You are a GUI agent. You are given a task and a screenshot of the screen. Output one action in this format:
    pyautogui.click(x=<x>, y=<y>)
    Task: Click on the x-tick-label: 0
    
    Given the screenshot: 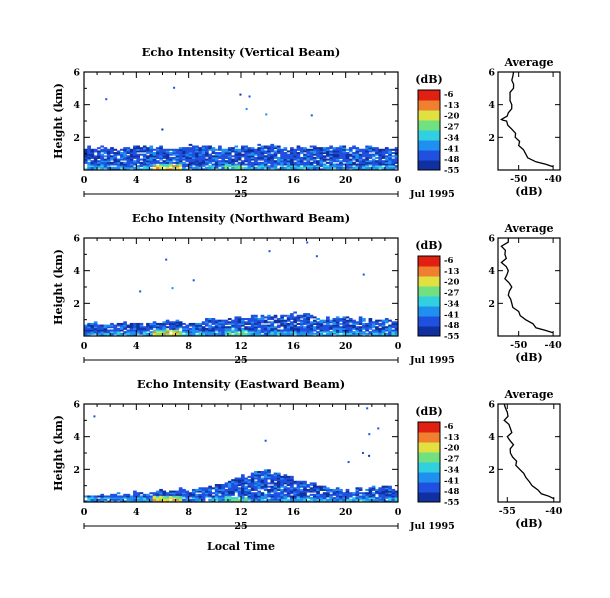 What is the action you would take?
    pyautogui.click(x=398, y=512)
    